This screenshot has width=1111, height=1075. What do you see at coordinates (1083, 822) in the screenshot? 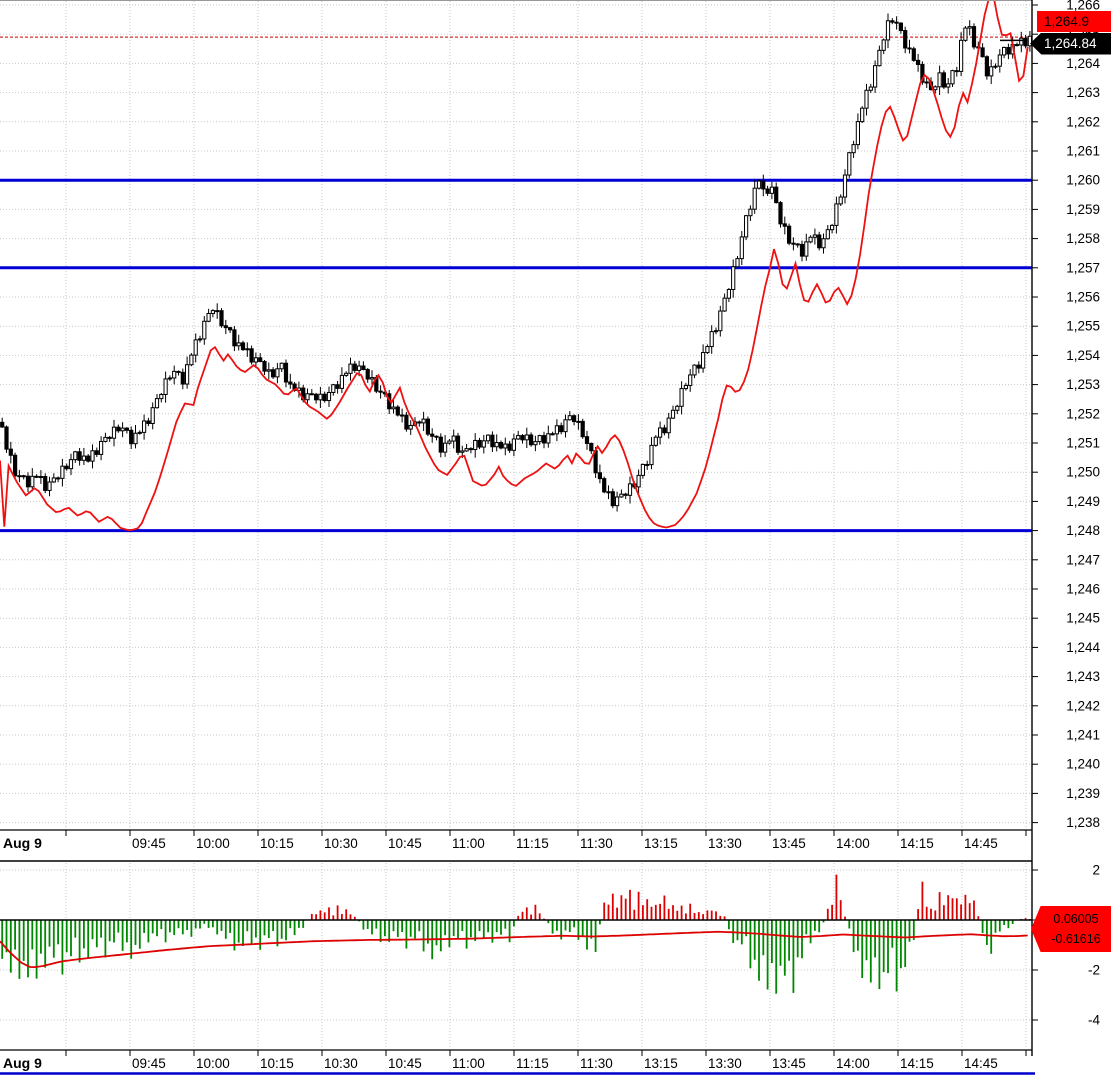
I see `price-tick-label: 1,238` at bounding box center [1083, 822].